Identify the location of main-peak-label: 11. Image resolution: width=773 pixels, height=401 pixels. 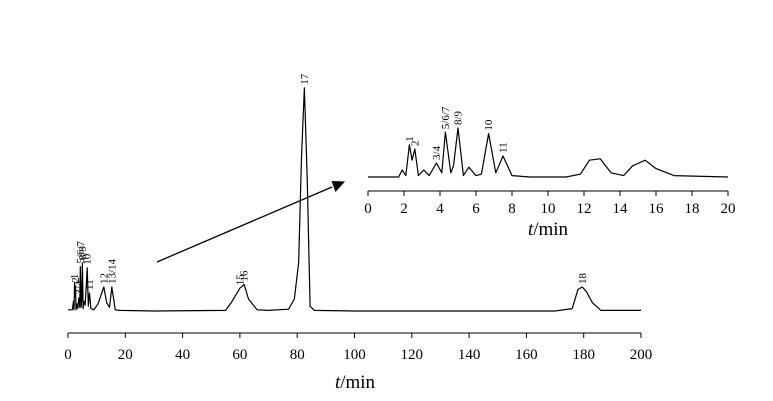
(90, 284).